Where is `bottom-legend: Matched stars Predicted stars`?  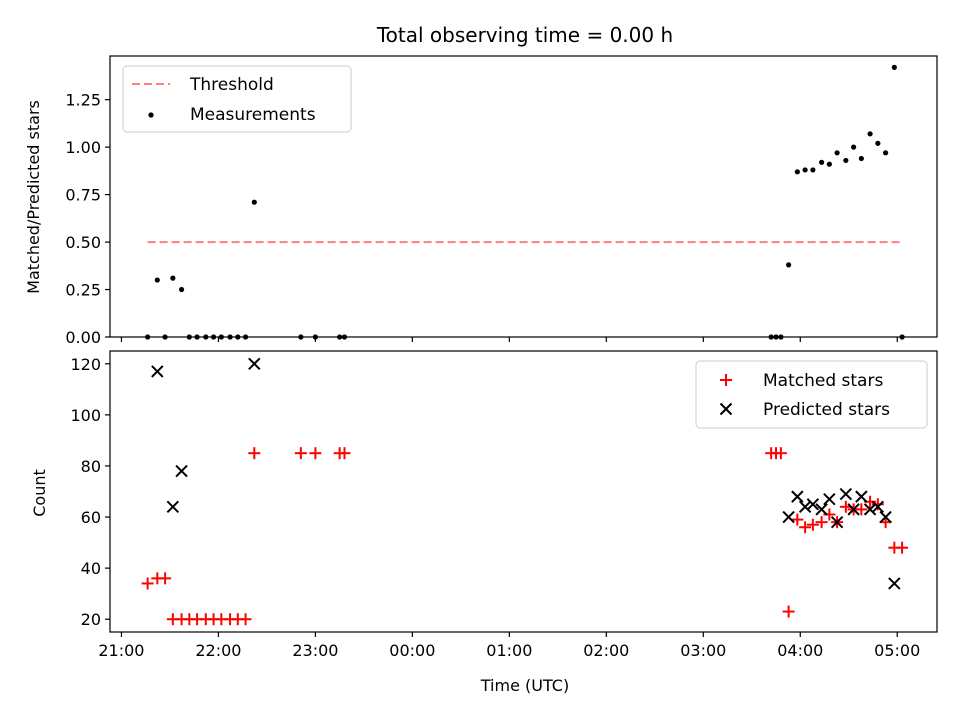 bottom-legend: Matched stars Predicted stars is located at coordinates (811, 394).